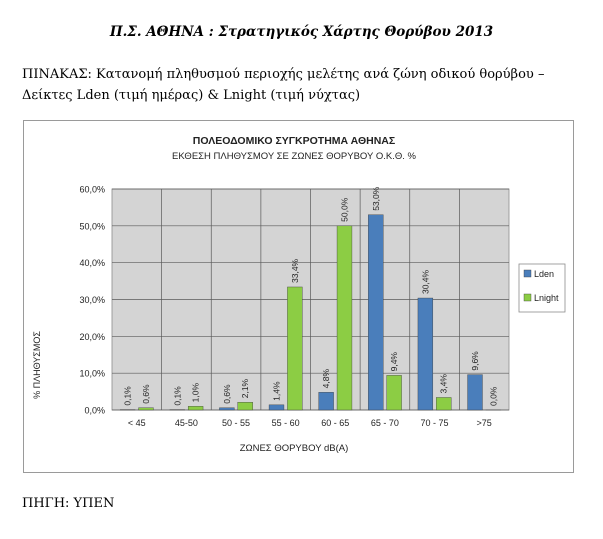  I want to click on y-tick-label: 60,0%, so click(92, 190).